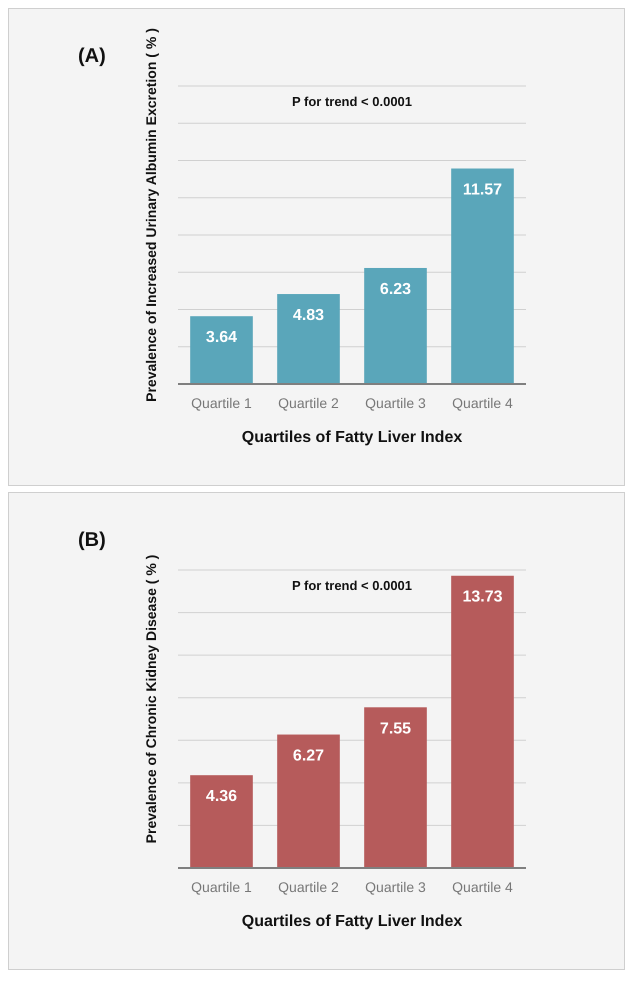  Describe the element at coordinates (222, 797) in the screenshot. I see `data-label: 4.36` at that location.